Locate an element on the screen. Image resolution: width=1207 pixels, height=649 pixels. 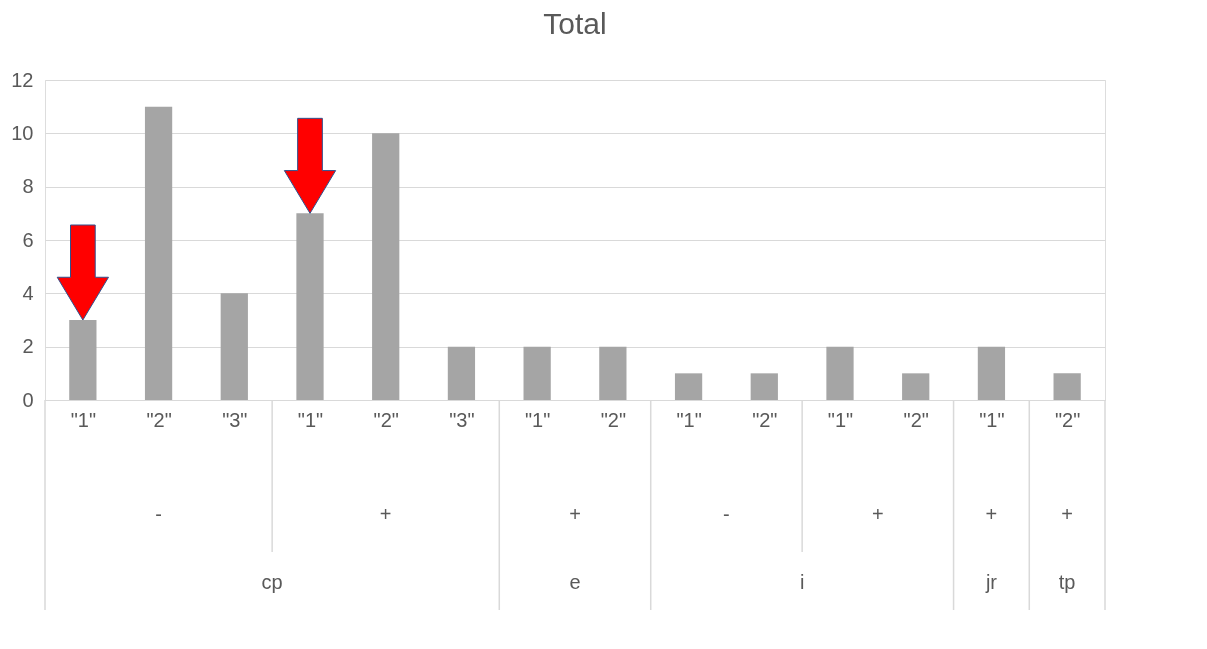
y-tick-label: 12 is located at coordinates (22, 79).